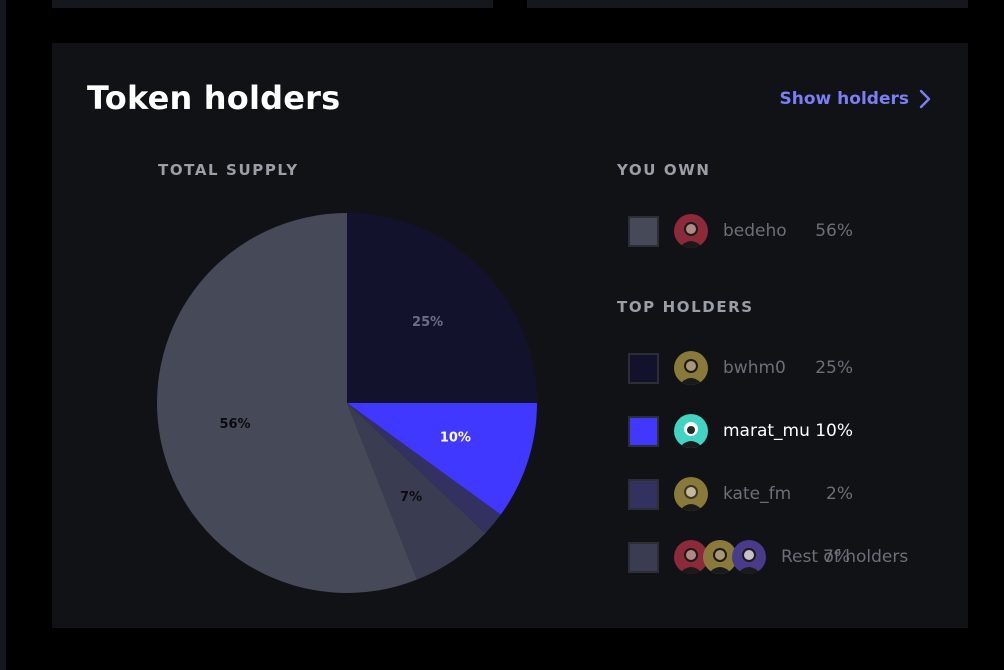  Describe the element at coordinates (766, 431) in the screenshot. I see `holder-name: marat_mu` at that location.